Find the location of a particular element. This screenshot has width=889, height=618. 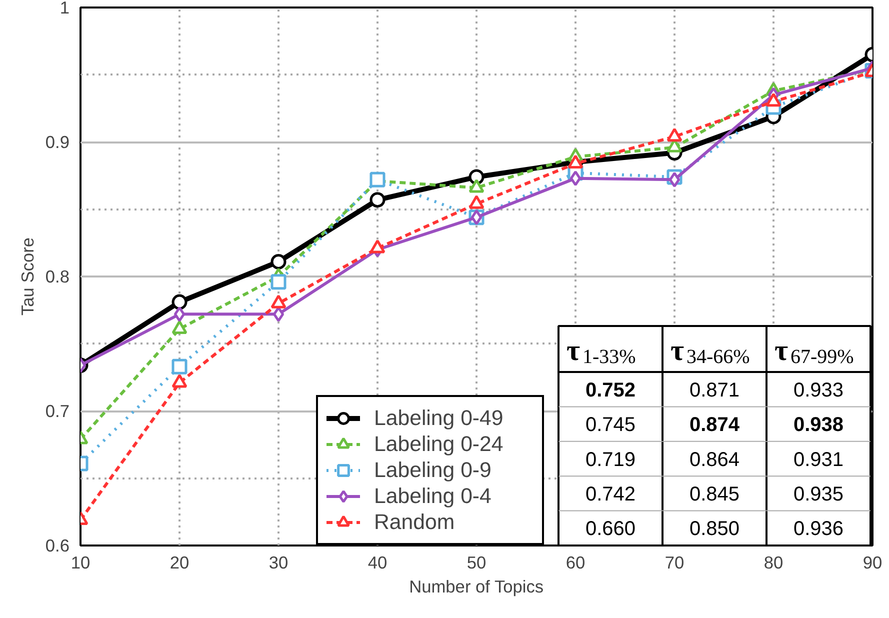

x-tick-label: 50 is located at coordinates (476, 562).